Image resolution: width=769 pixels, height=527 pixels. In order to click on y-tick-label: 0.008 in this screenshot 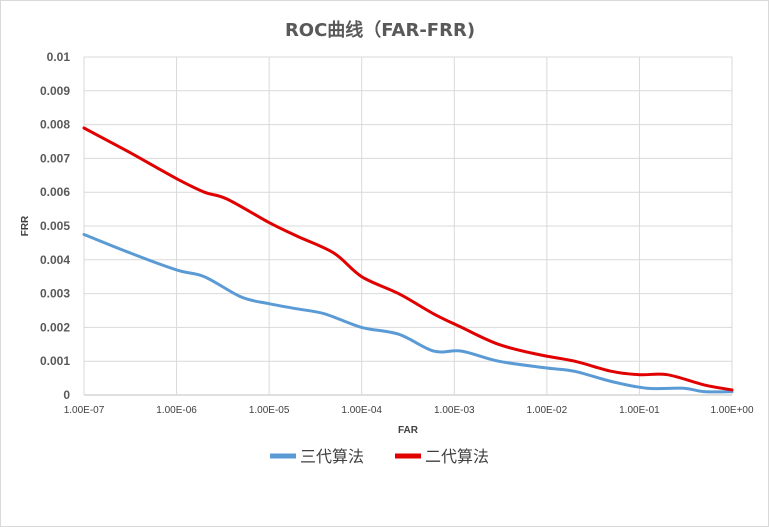, I will do `click(55, 125)`.